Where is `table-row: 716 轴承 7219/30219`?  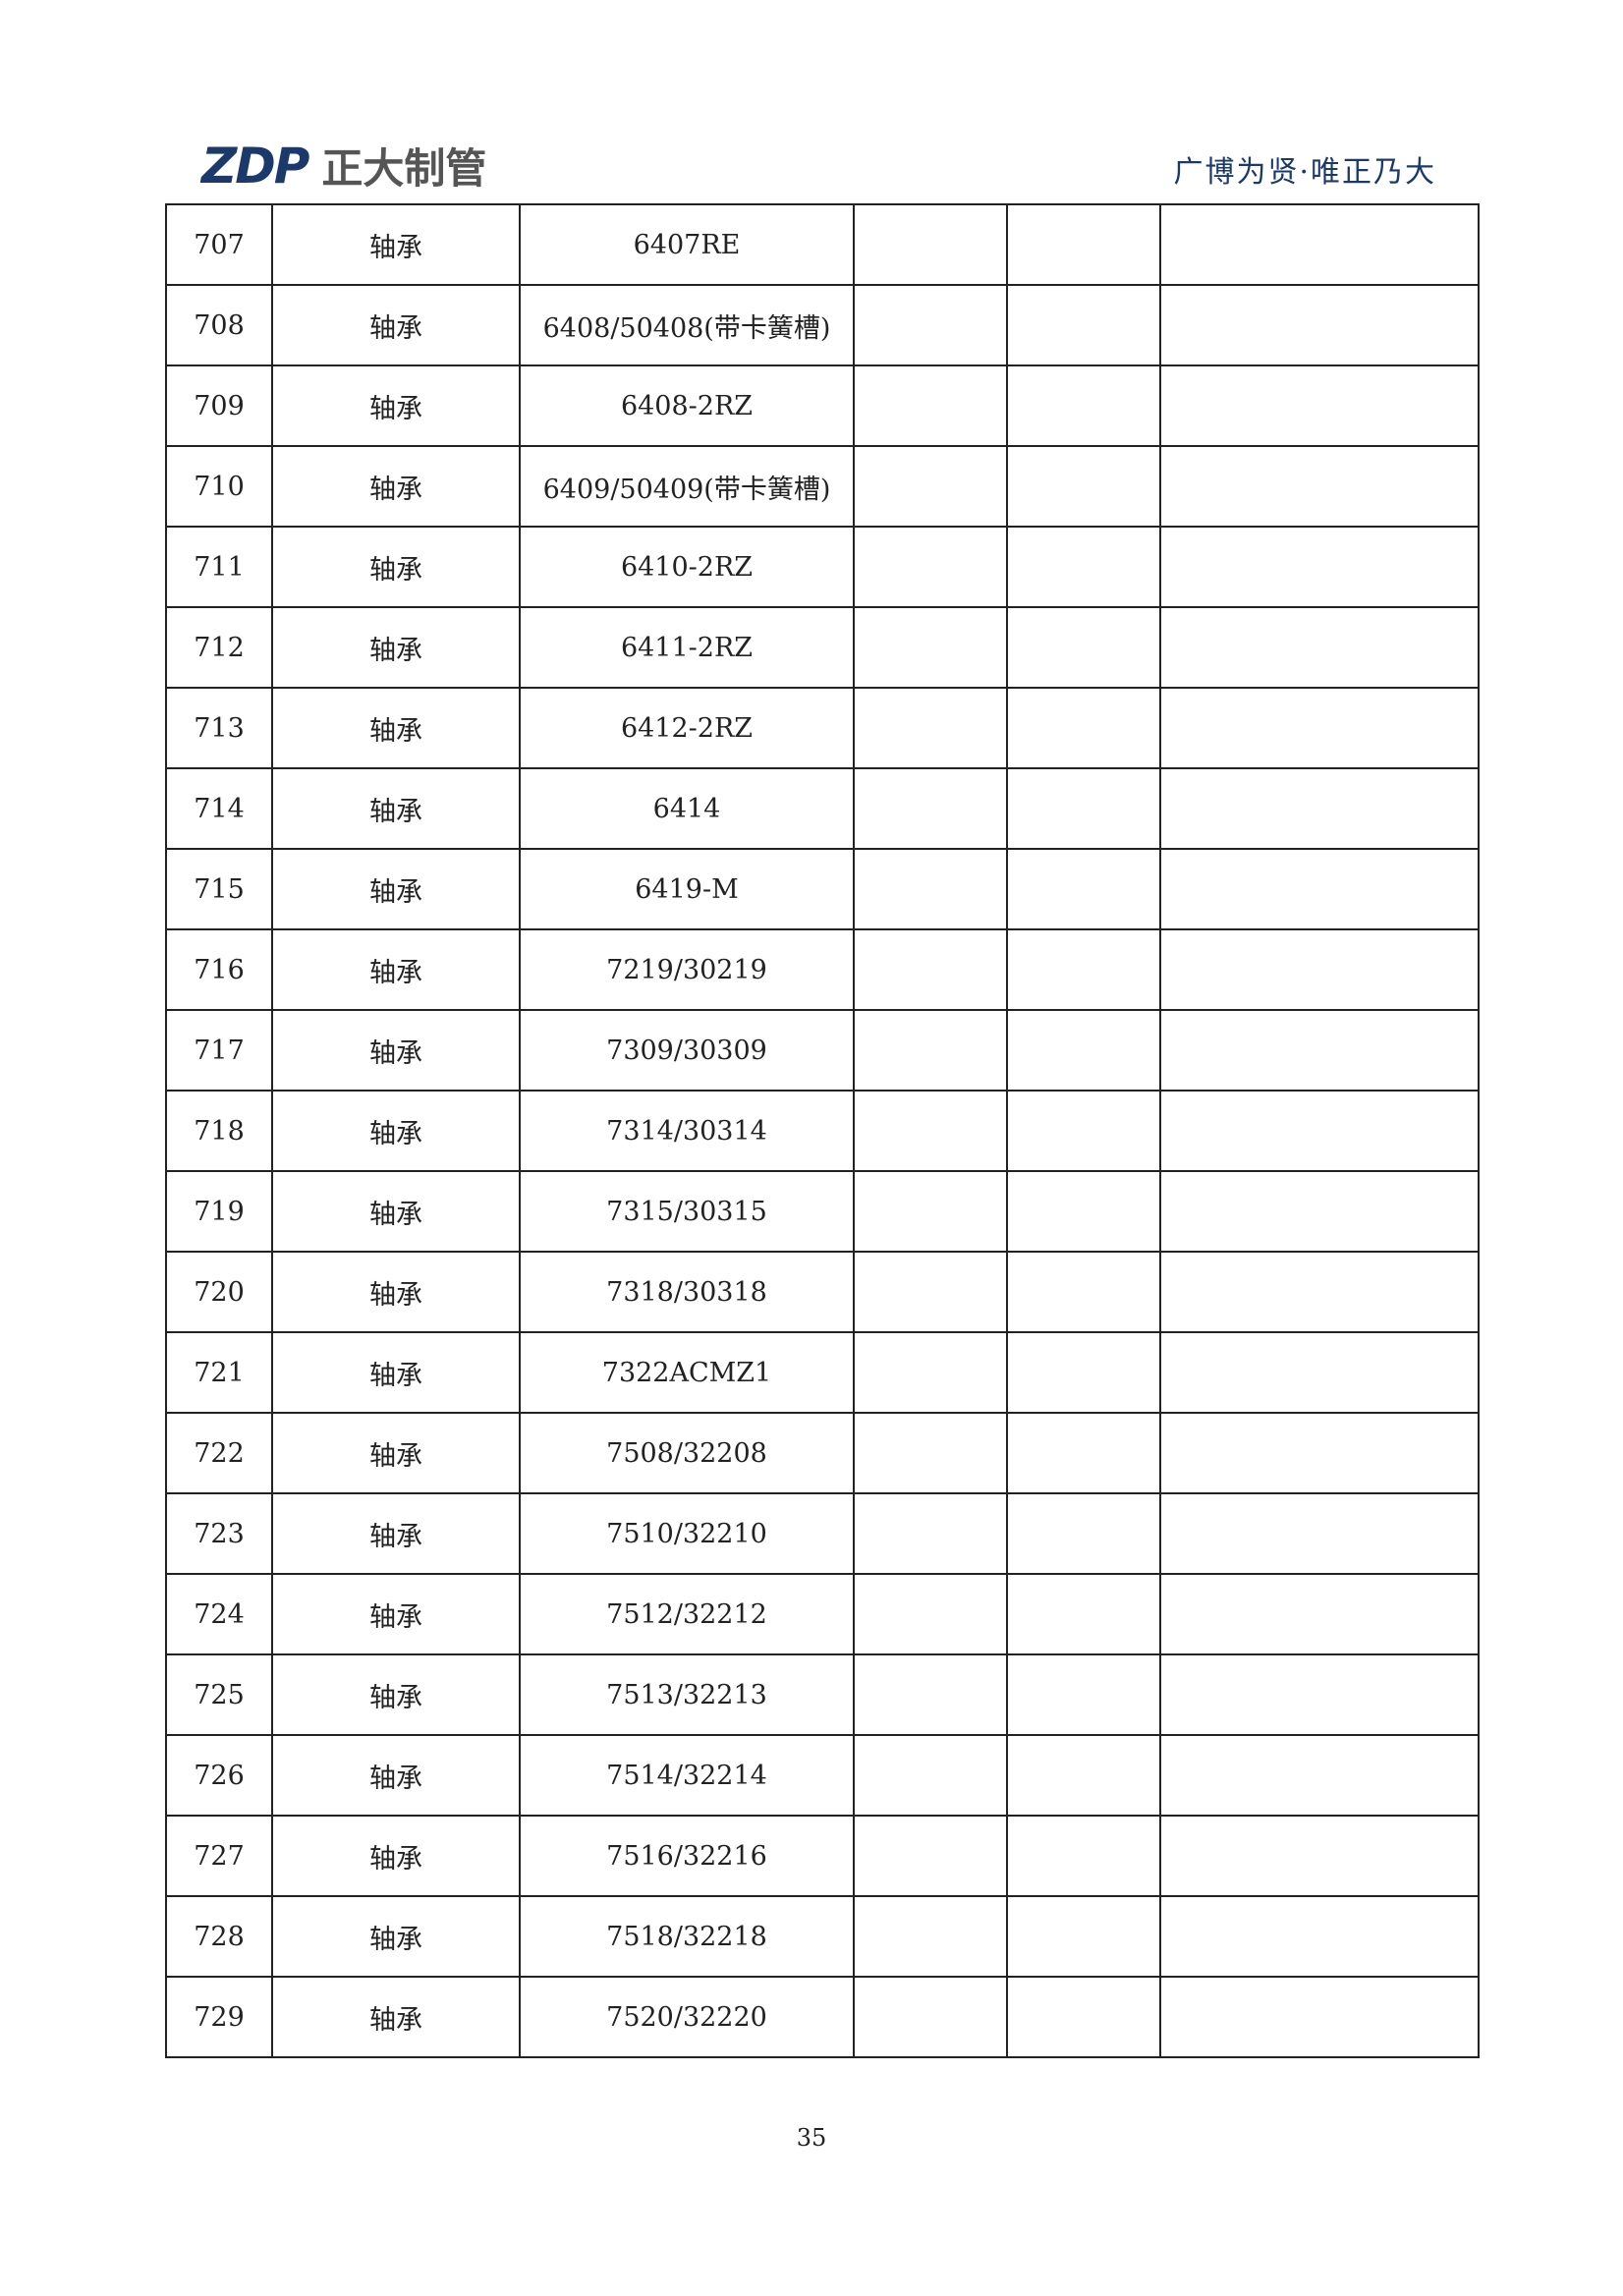 table-row: 716 轴承 7219/30219 is located at coordinates (823, 969).